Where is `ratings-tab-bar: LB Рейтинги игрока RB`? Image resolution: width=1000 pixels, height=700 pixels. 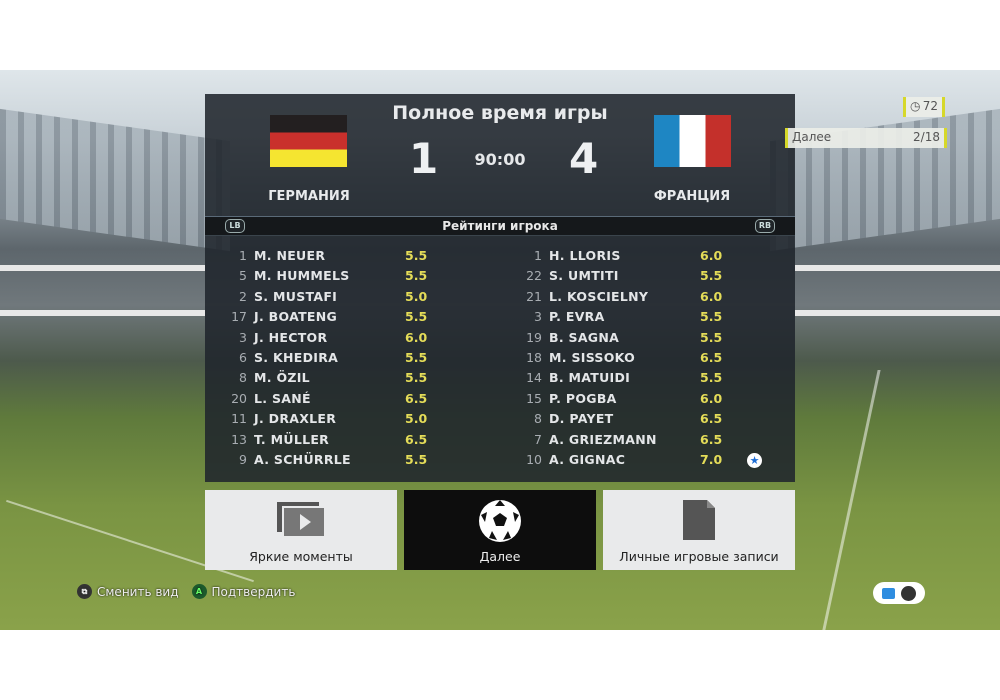
ratings-tab-bar: LB Рейтинги игрока RB is located at coordinates (500, 226).